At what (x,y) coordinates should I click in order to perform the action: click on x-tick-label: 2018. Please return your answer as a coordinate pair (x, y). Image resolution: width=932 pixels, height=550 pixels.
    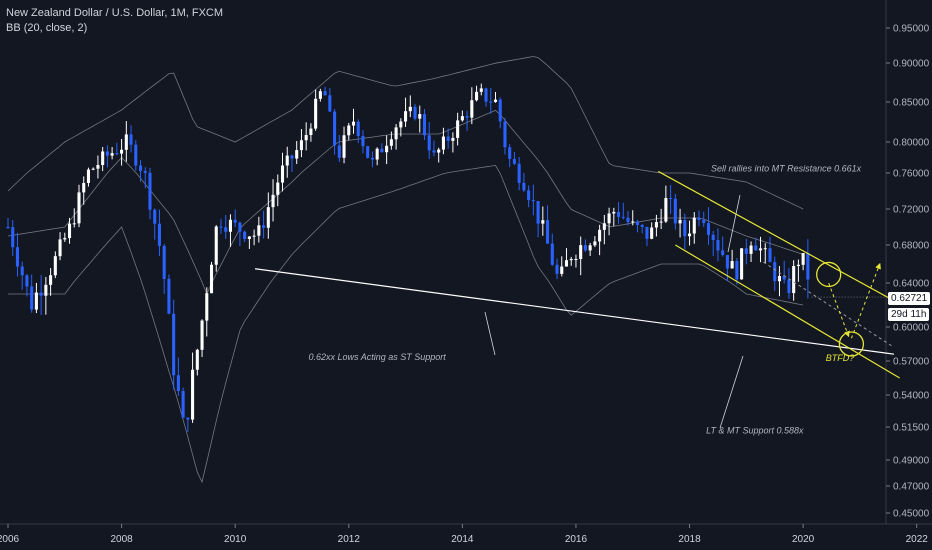
    Looking at the image, I should click on (689, 539).